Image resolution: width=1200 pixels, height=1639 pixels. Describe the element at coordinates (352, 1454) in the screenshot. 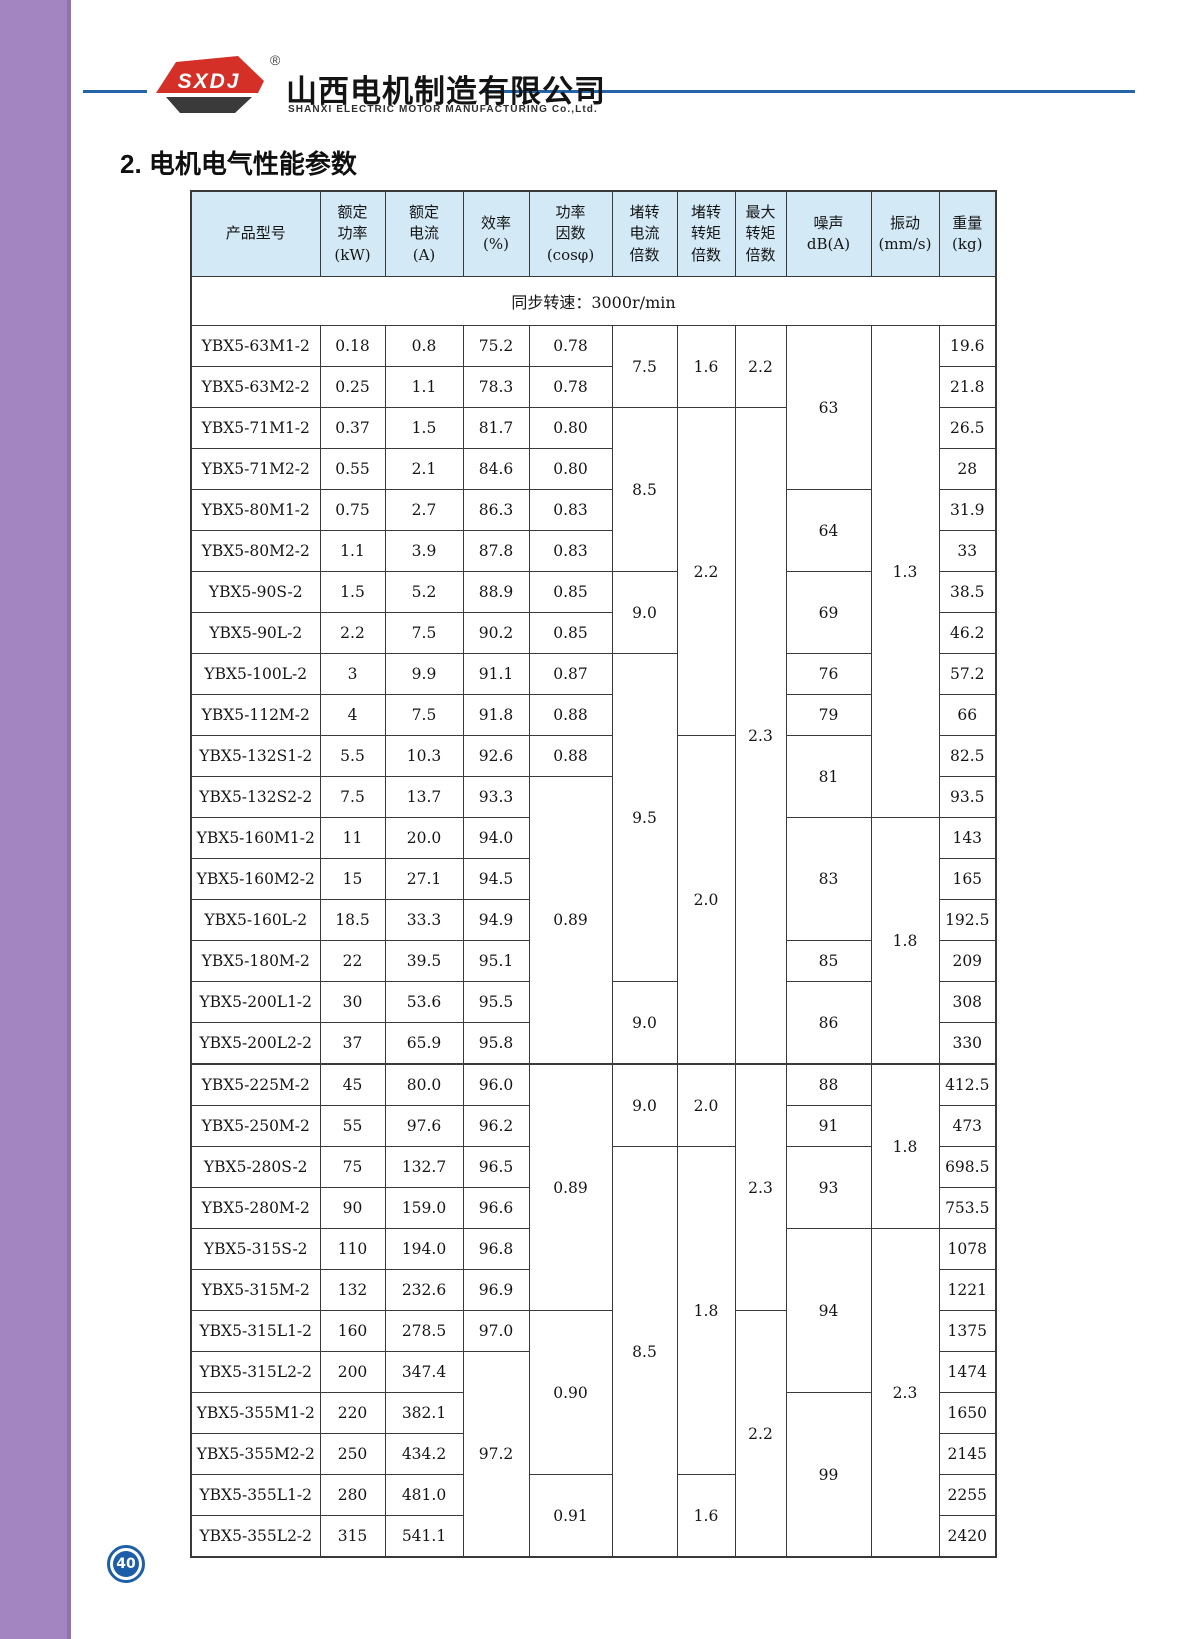

I see `cell-rated-power: 250` at that location.